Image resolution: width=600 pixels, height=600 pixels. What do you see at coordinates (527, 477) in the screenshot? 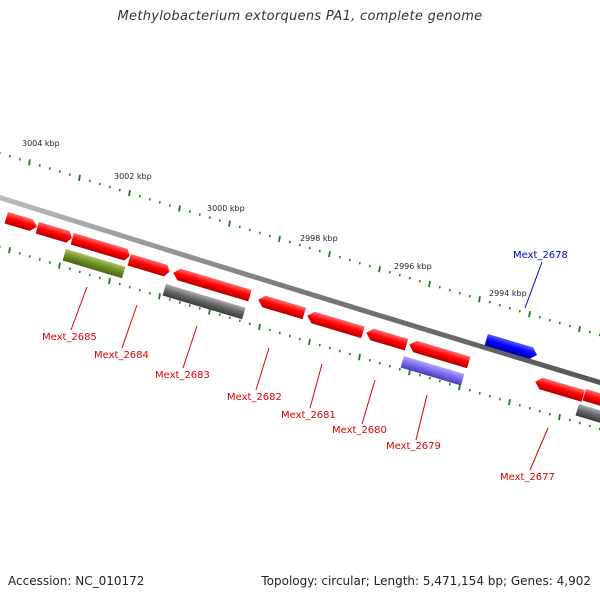
I see `gene-label-mext-2677: Mext_2677` at bounding box center [527, 477].